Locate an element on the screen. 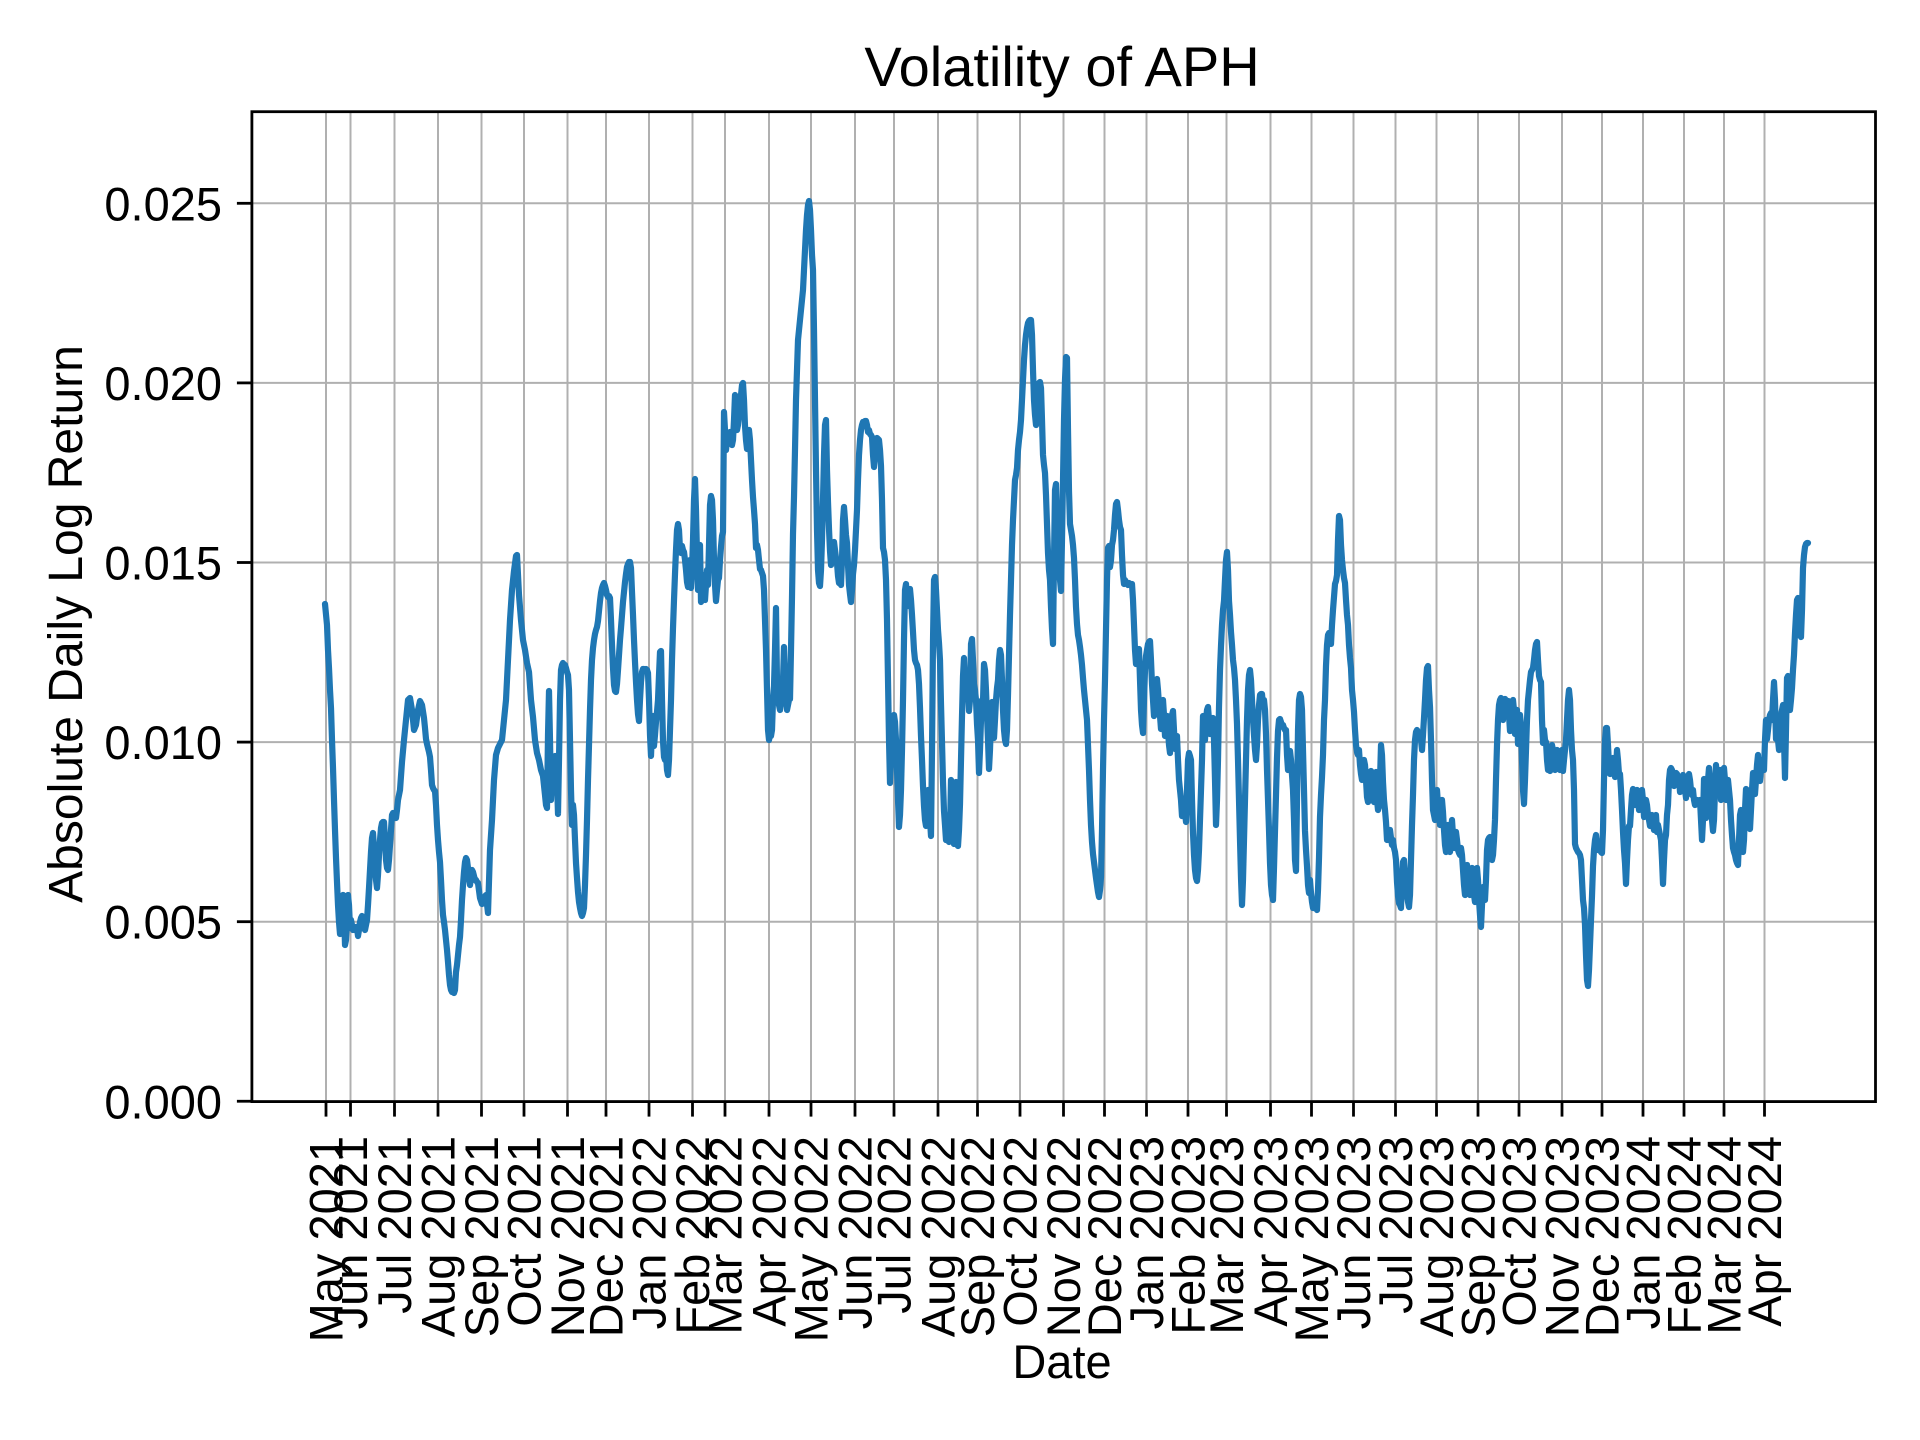 This screenshot has width=1920, height=1440. svg-text: Jun 2022 is located at coordinates (855, 1232).